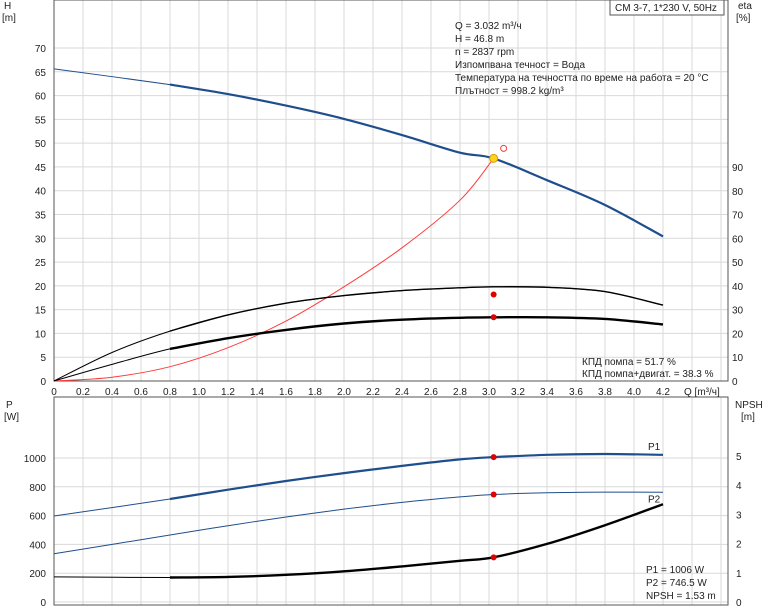 The width and height of the screenshot is (774, 611). Describe the element at coordinates (498, 352) in the screenshot. I see `duty-point-markers` at that location.